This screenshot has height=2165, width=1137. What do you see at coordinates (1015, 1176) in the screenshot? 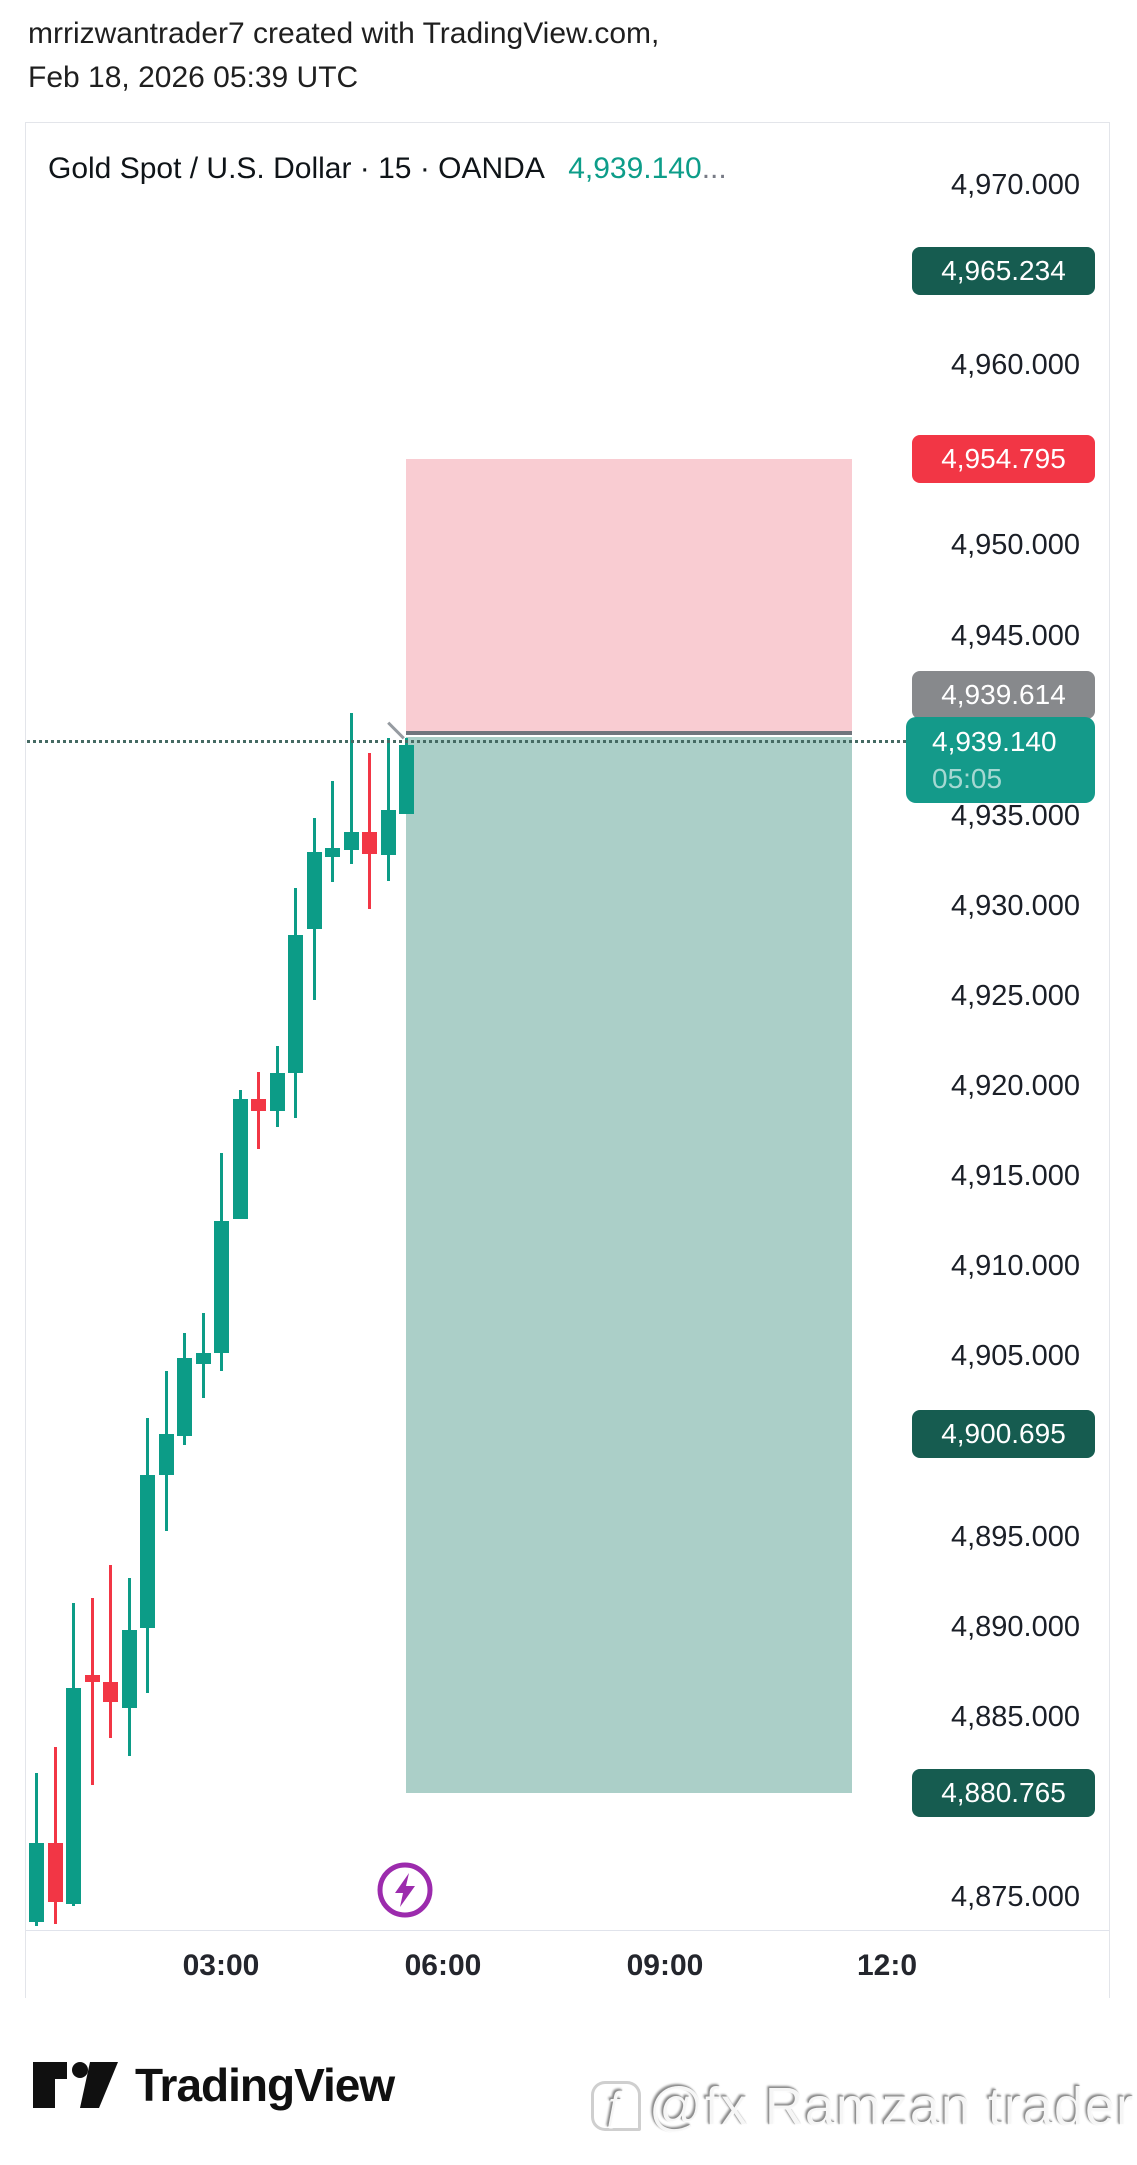
I see `price-axis-label: 4,915.000` at bounding box center [1015, 1176].